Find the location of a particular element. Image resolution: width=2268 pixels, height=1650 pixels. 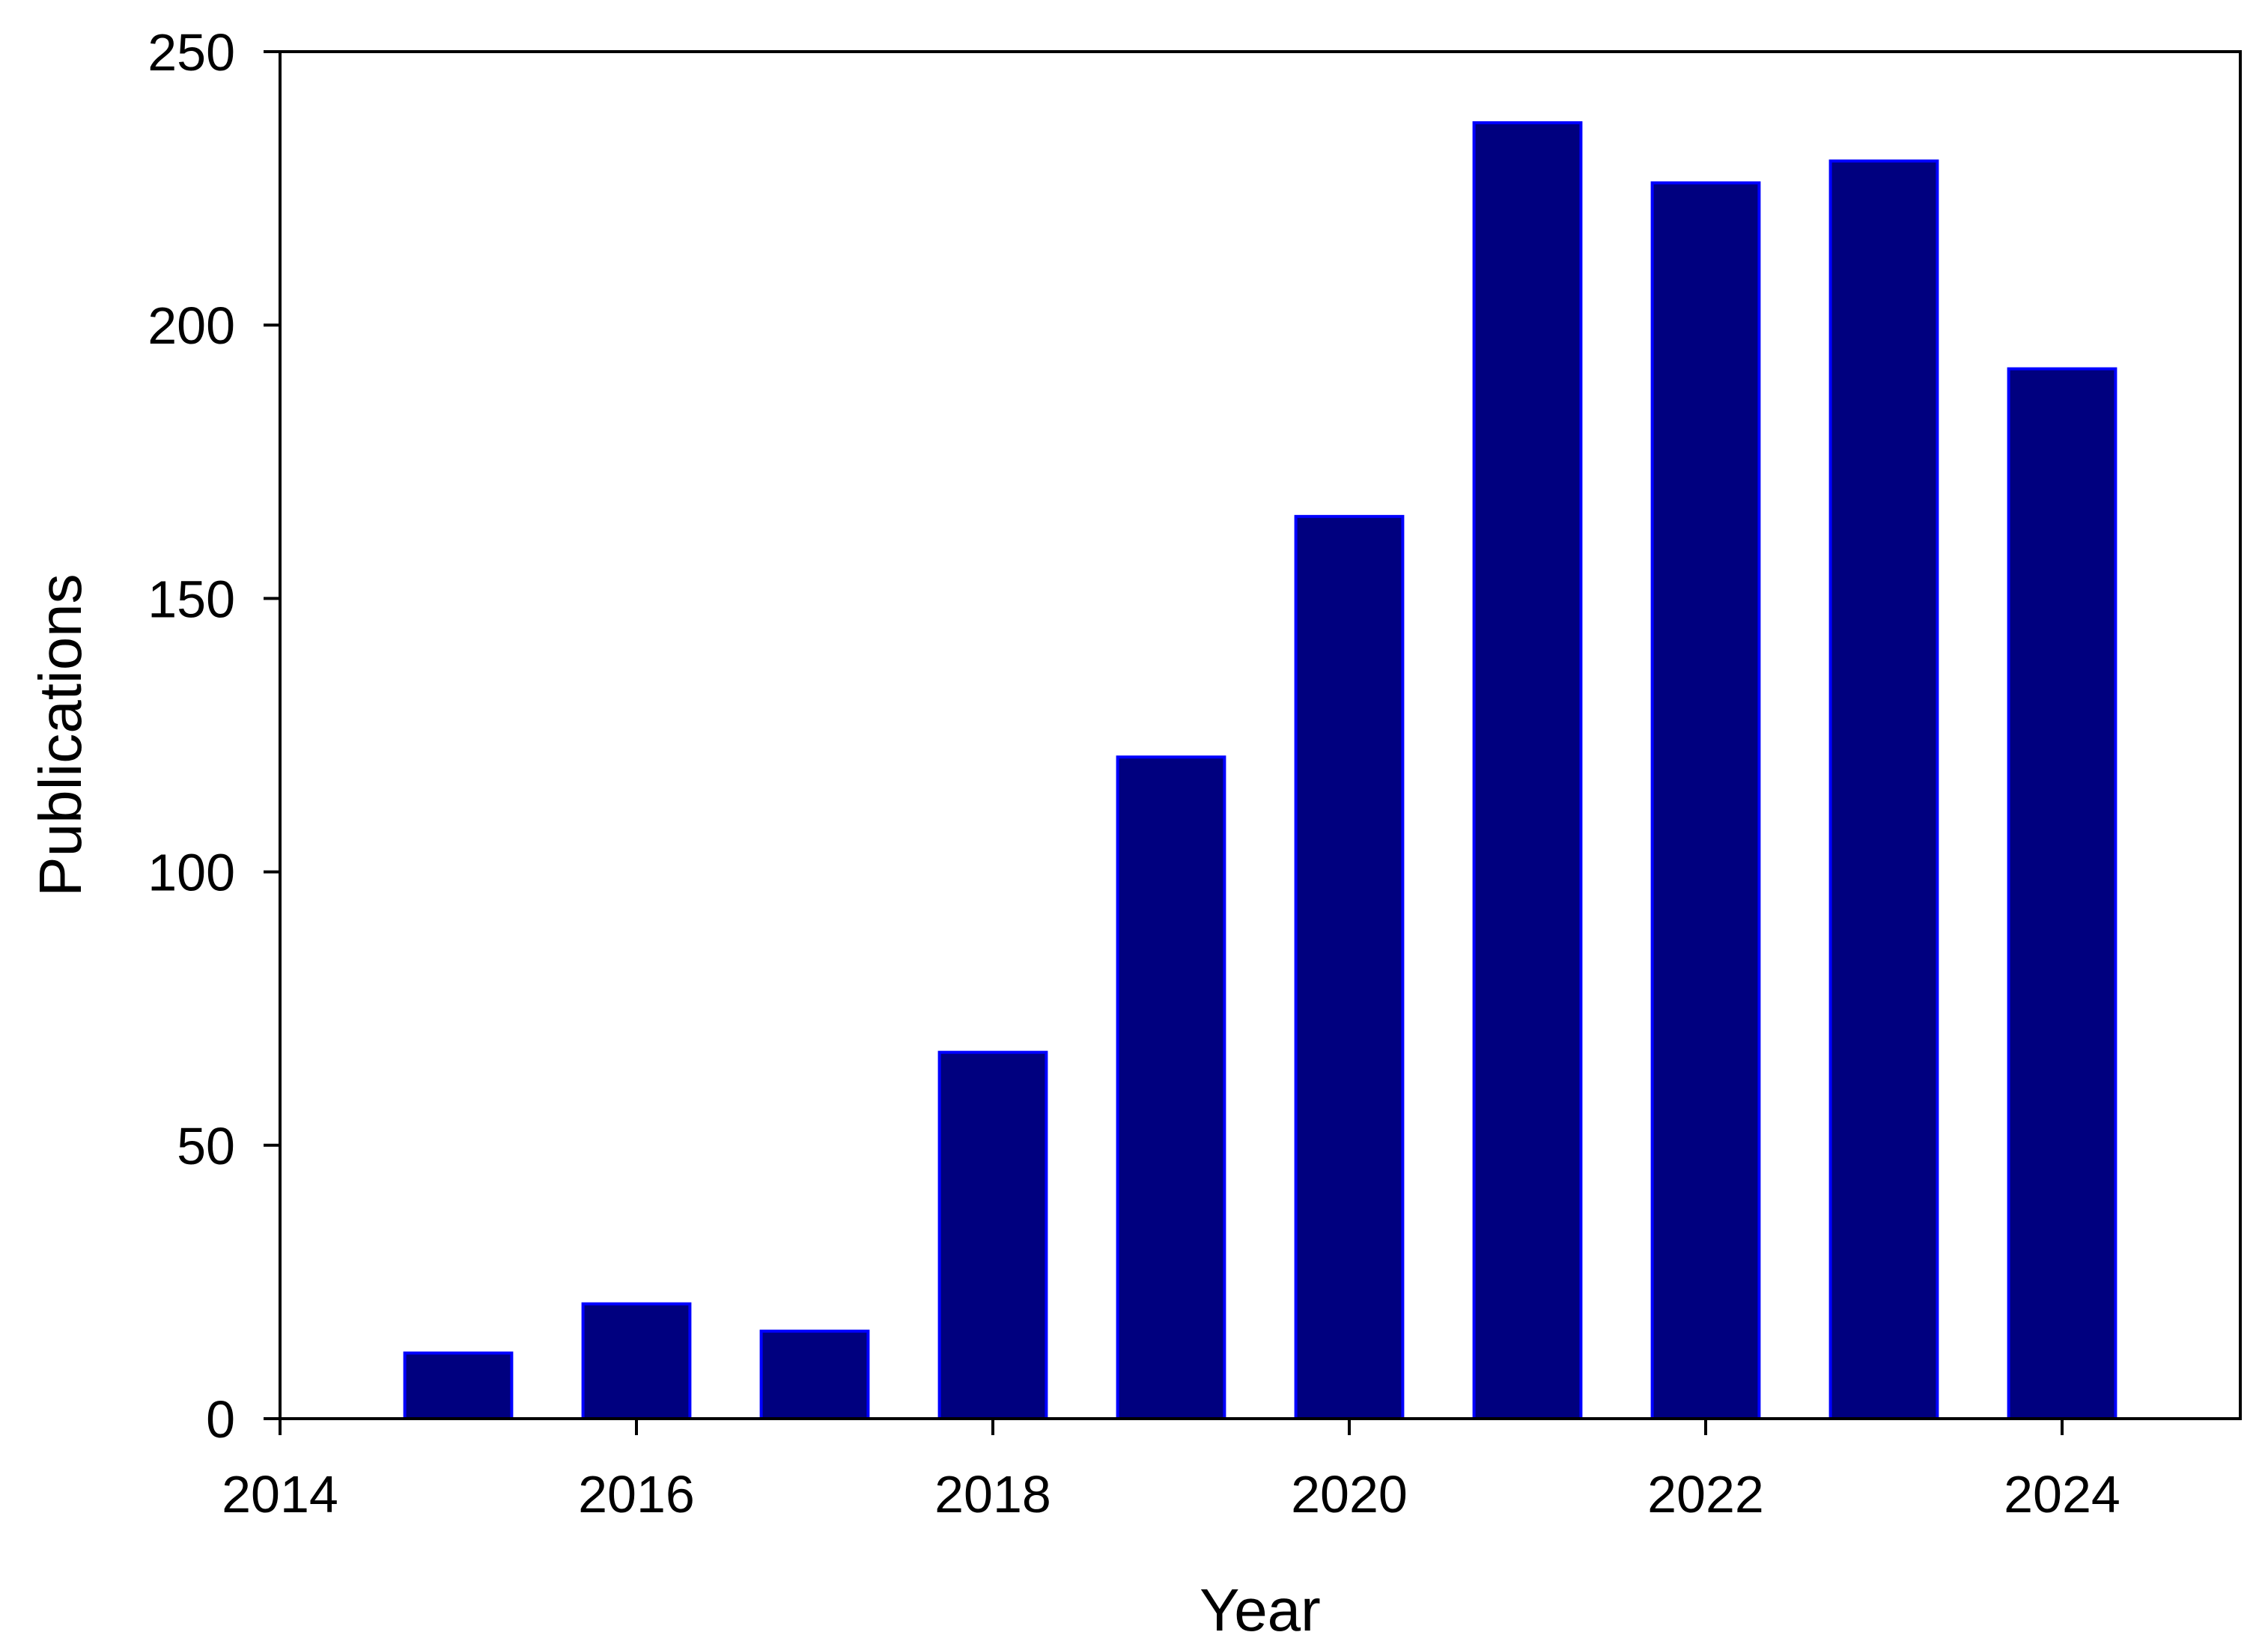

x-tick-label: 2024 is located at coordinates (2062, 1494).